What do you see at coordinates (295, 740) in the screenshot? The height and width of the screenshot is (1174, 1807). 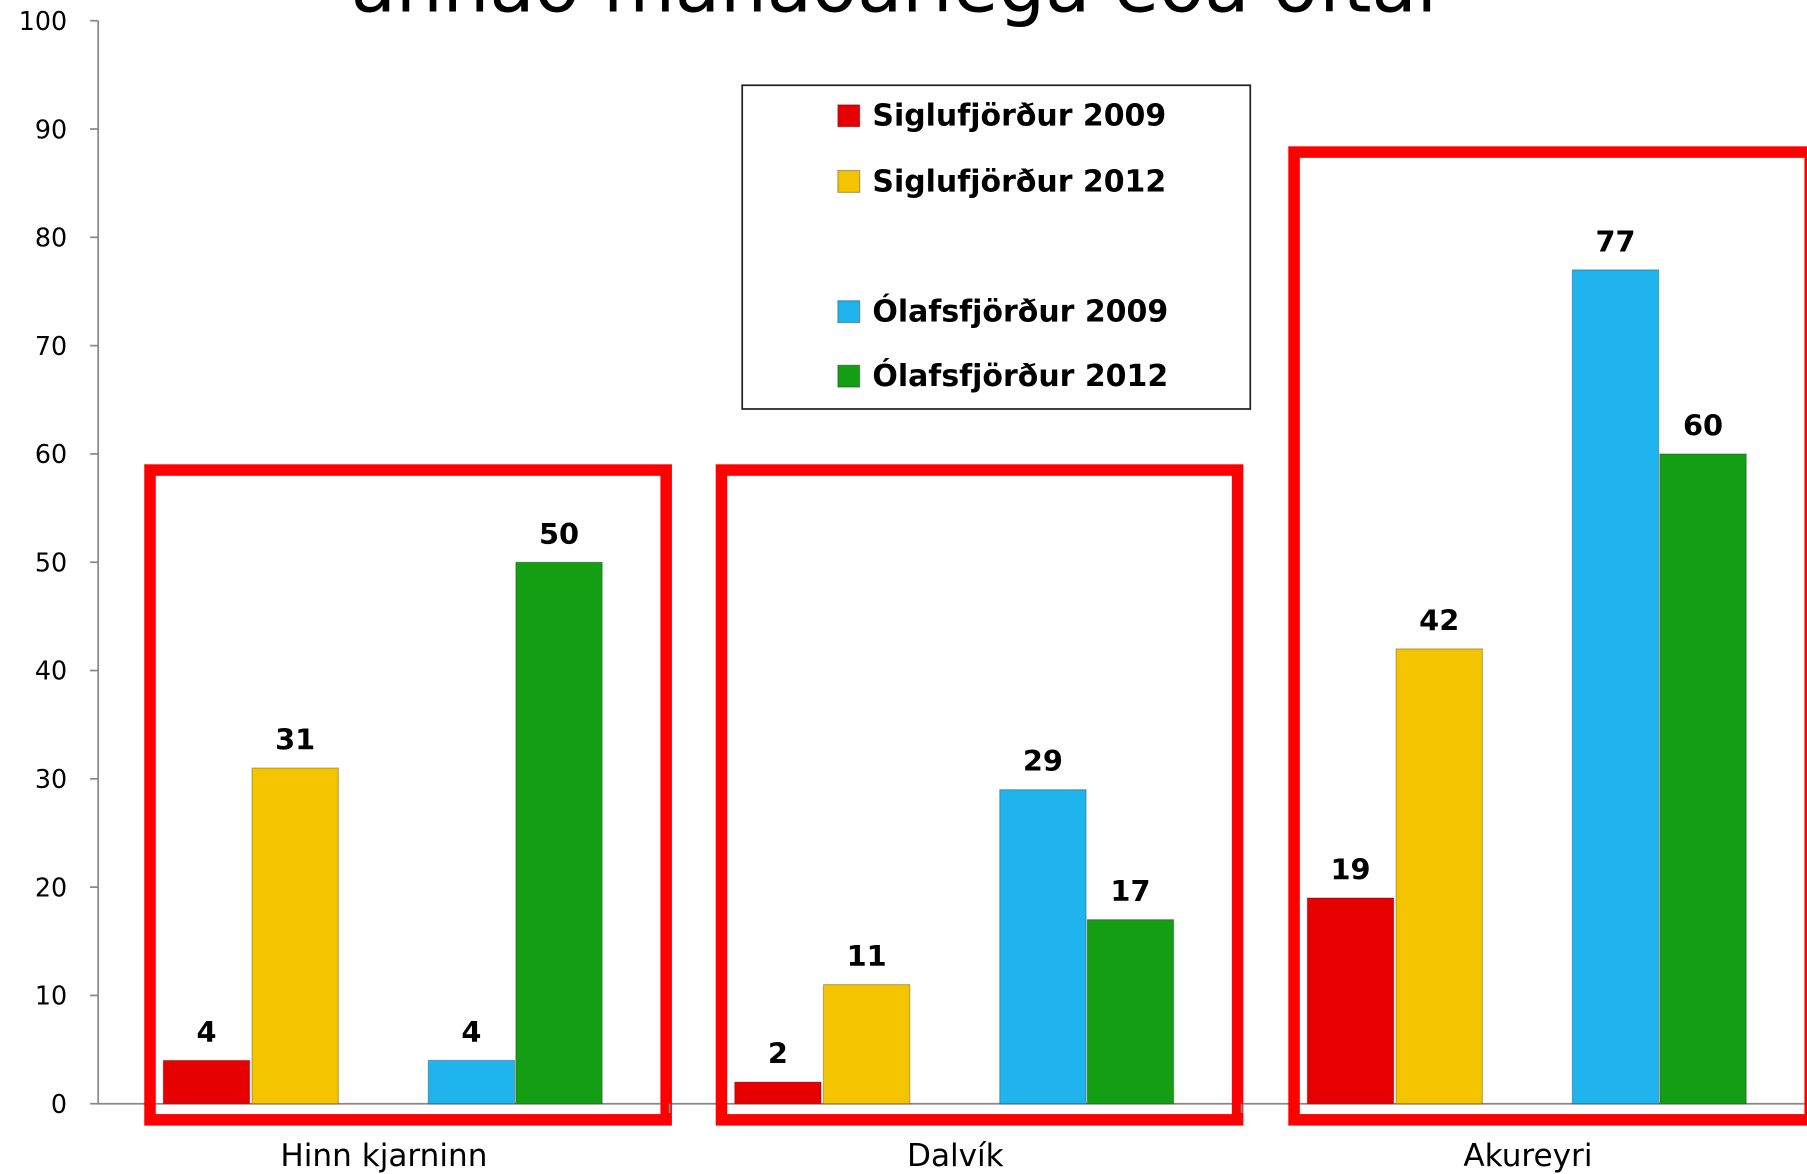 I see `value-label: 31` at bounding box center [295, 740].